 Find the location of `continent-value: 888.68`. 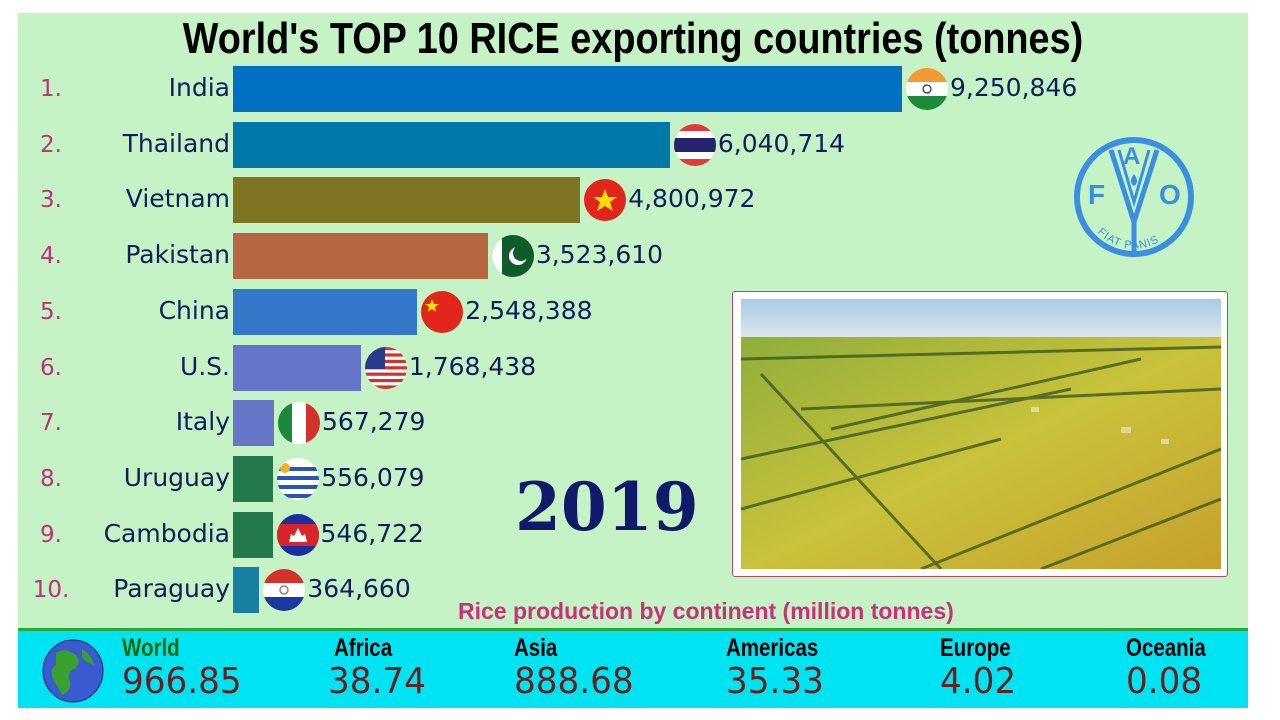

continent-value: 888.68 is located at coordinates (574, 681).